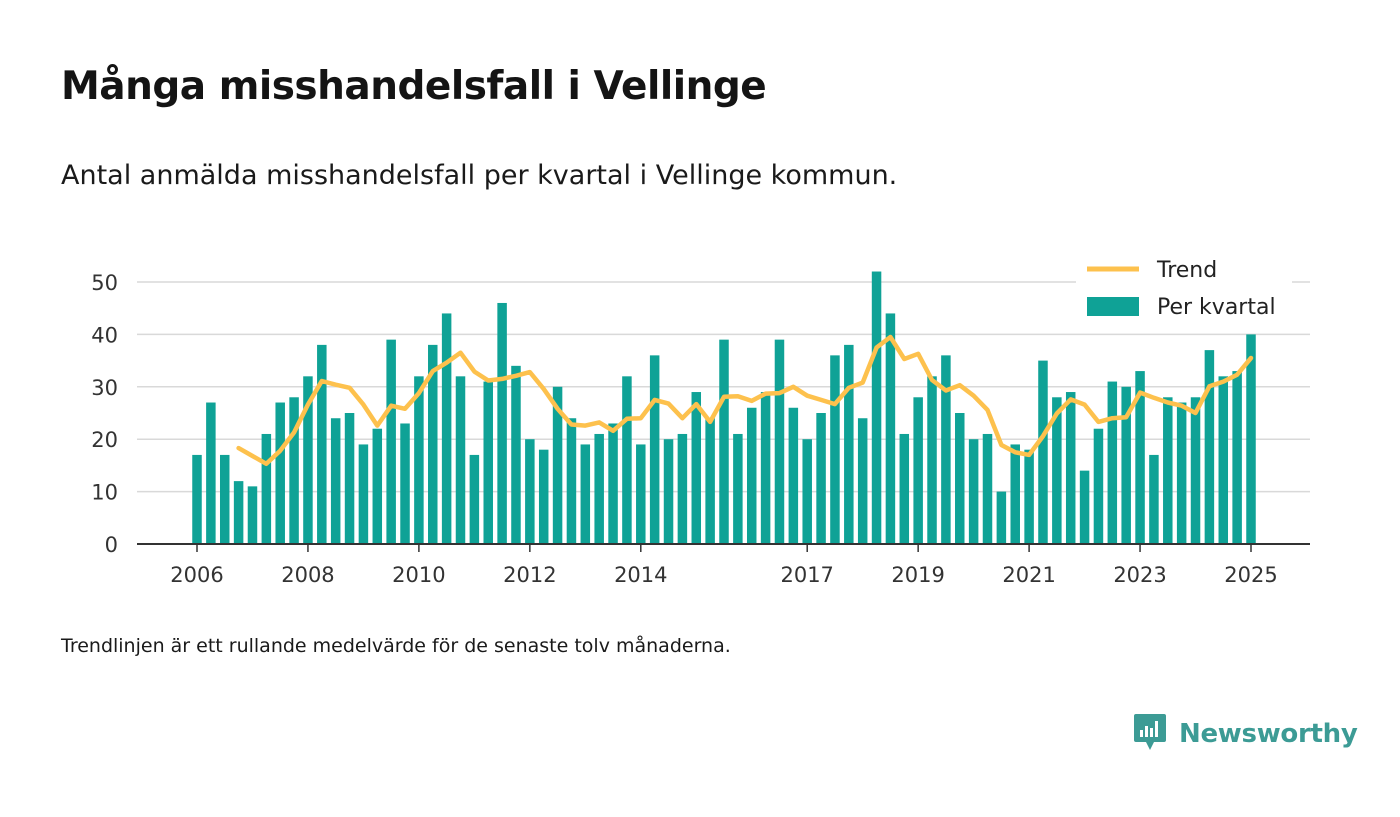  Describe the element at coordinates (1113, 306) in the screenshot. I see `legend-bars-swatch` at that location.